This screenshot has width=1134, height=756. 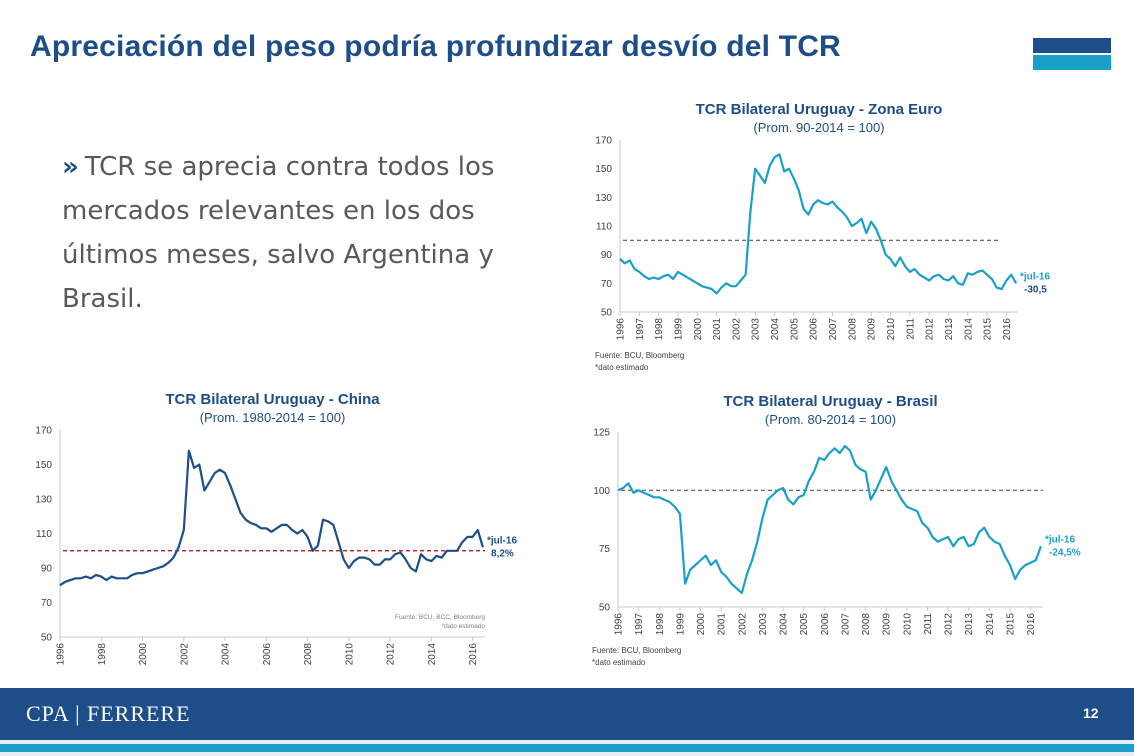 What do you see at coordinates (1035, 289) in the screenshot?
I see `annotation-value: -30,5` at bounding box center [1035, 289].